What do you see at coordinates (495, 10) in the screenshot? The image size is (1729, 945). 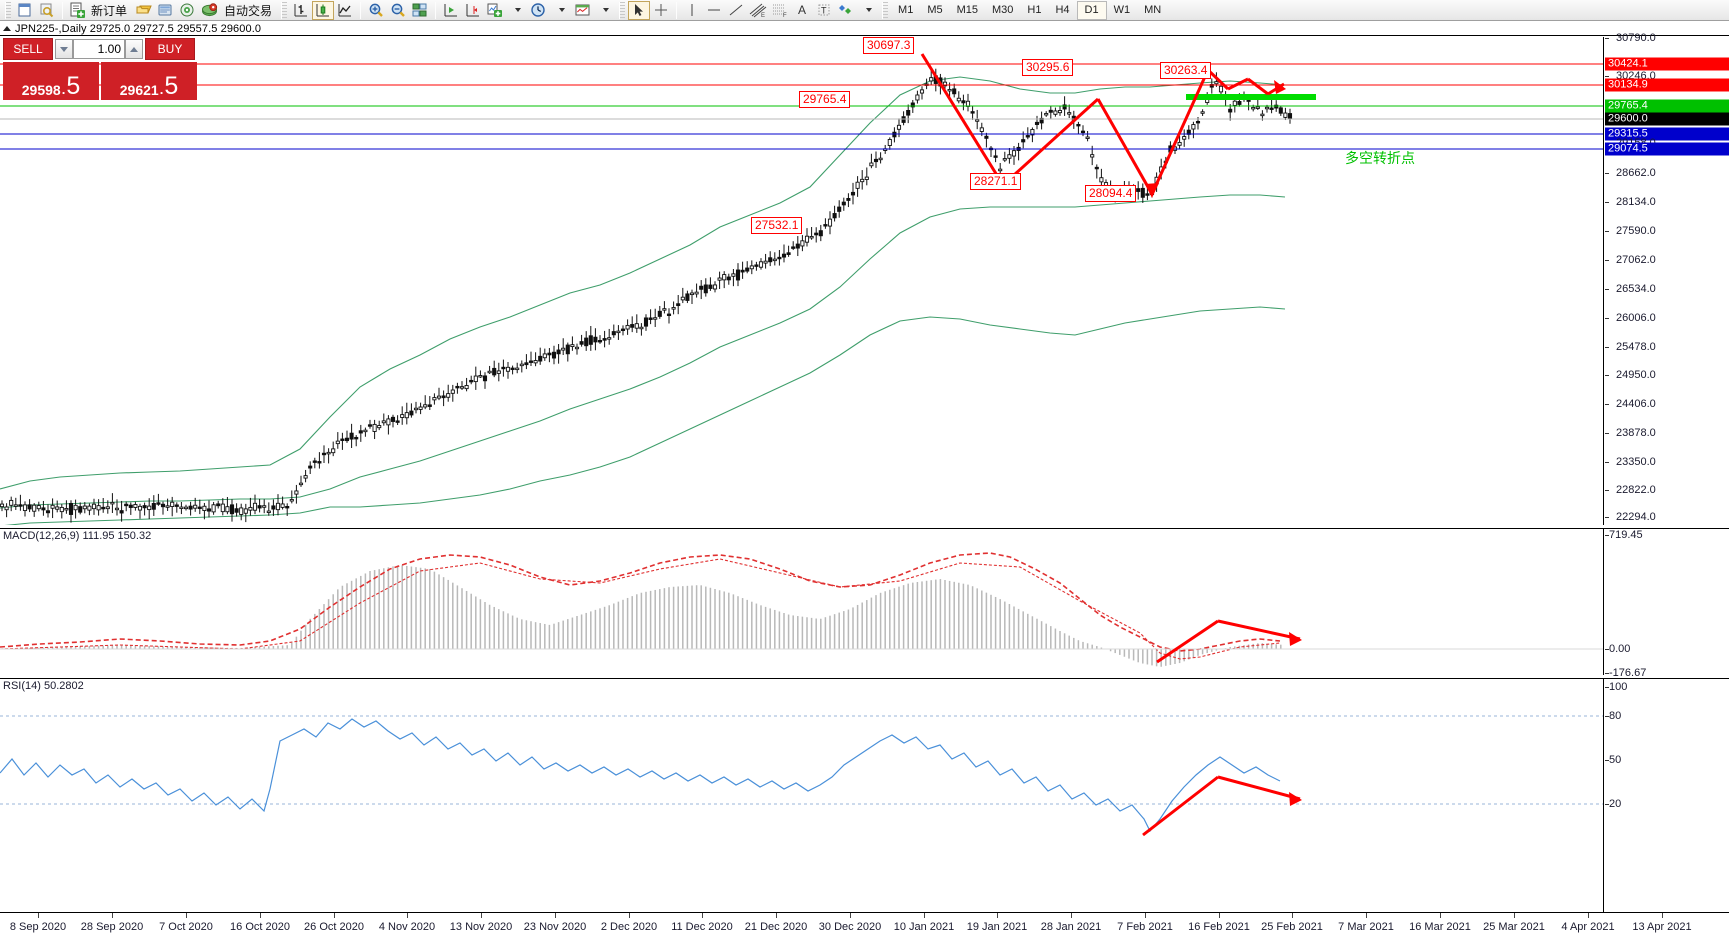 I see `indicators-icon` at bounding box center [495, 10].